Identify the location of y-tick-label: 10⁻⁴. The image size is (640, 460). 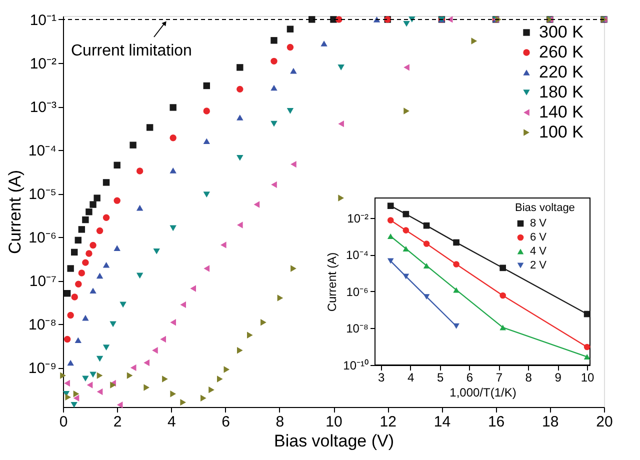
(42, 151).